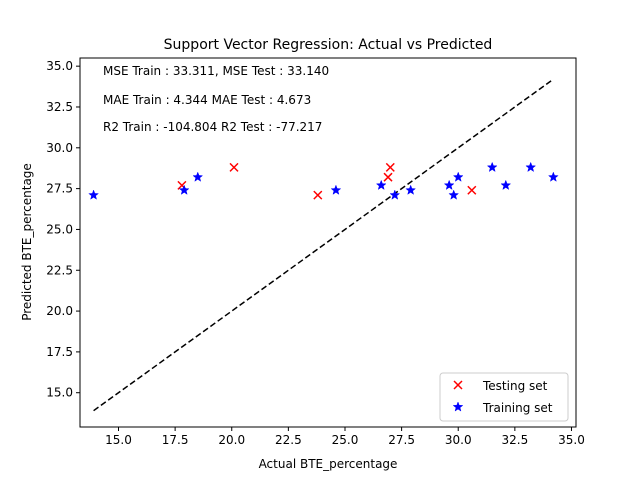 The width and height of the screenshot is (640, 480). I want to click on annotation-mse: MSE Train : 33.311, MSE Test : 33.140, so click(216, 71).